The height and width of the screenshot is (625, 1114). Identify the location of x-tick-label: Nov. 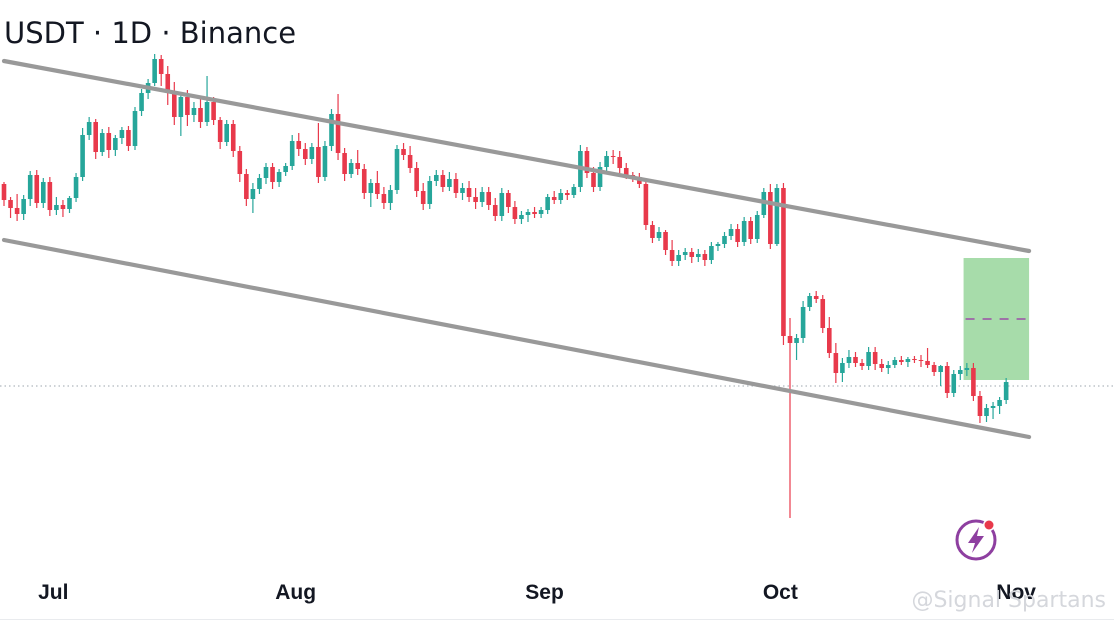
(1016, 592).